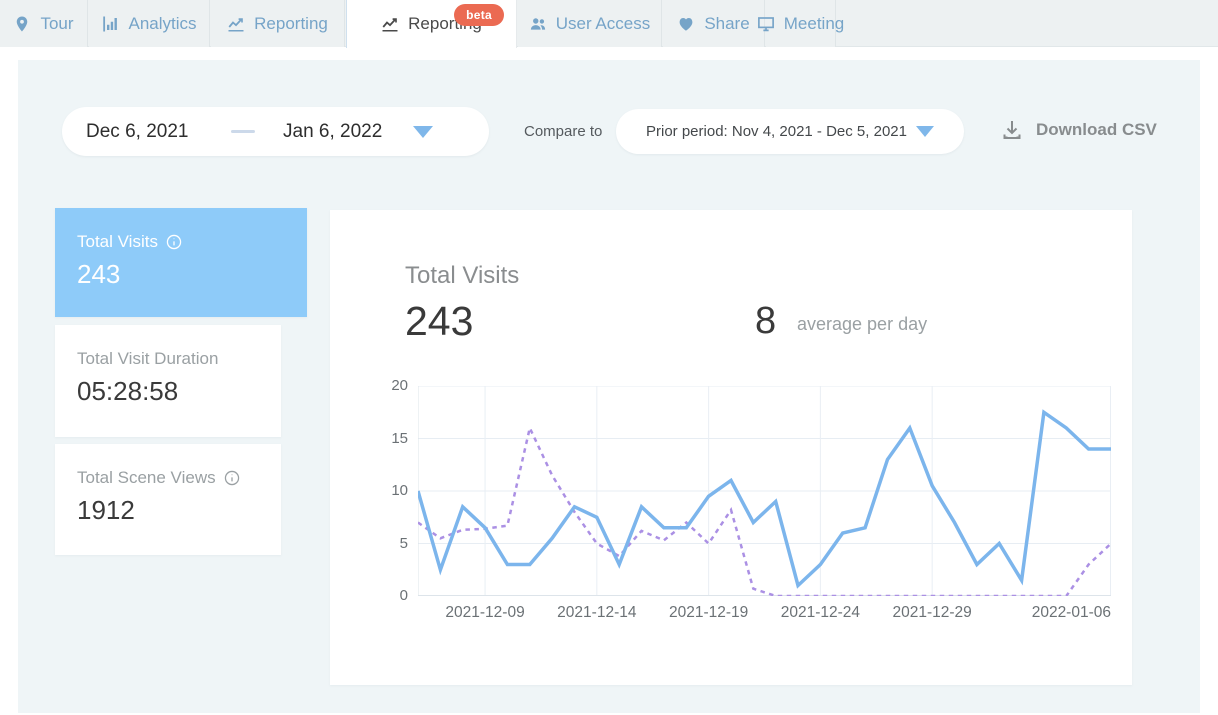  I want to click on tab-tour: Tour, so click(44, 23).